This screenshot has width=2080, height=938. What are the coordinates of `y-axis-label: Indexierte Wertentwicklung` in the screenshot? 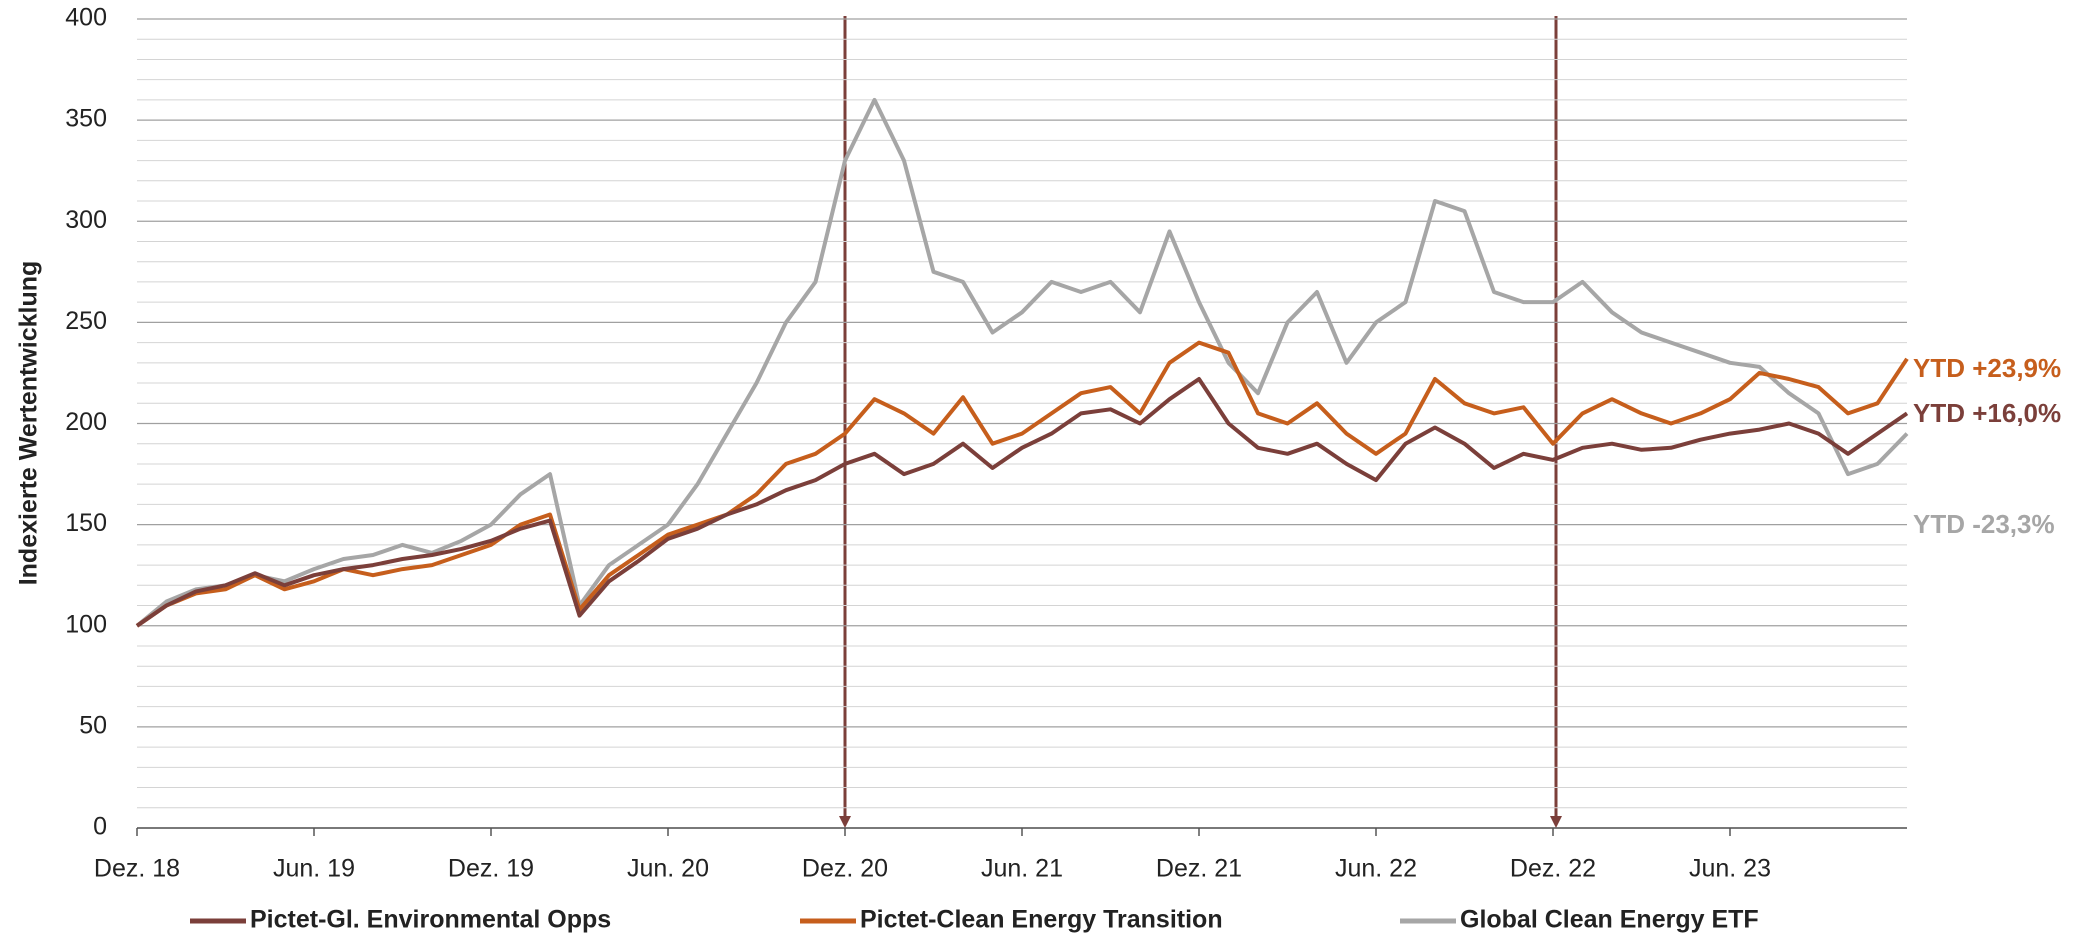 It's located at (29, 423).